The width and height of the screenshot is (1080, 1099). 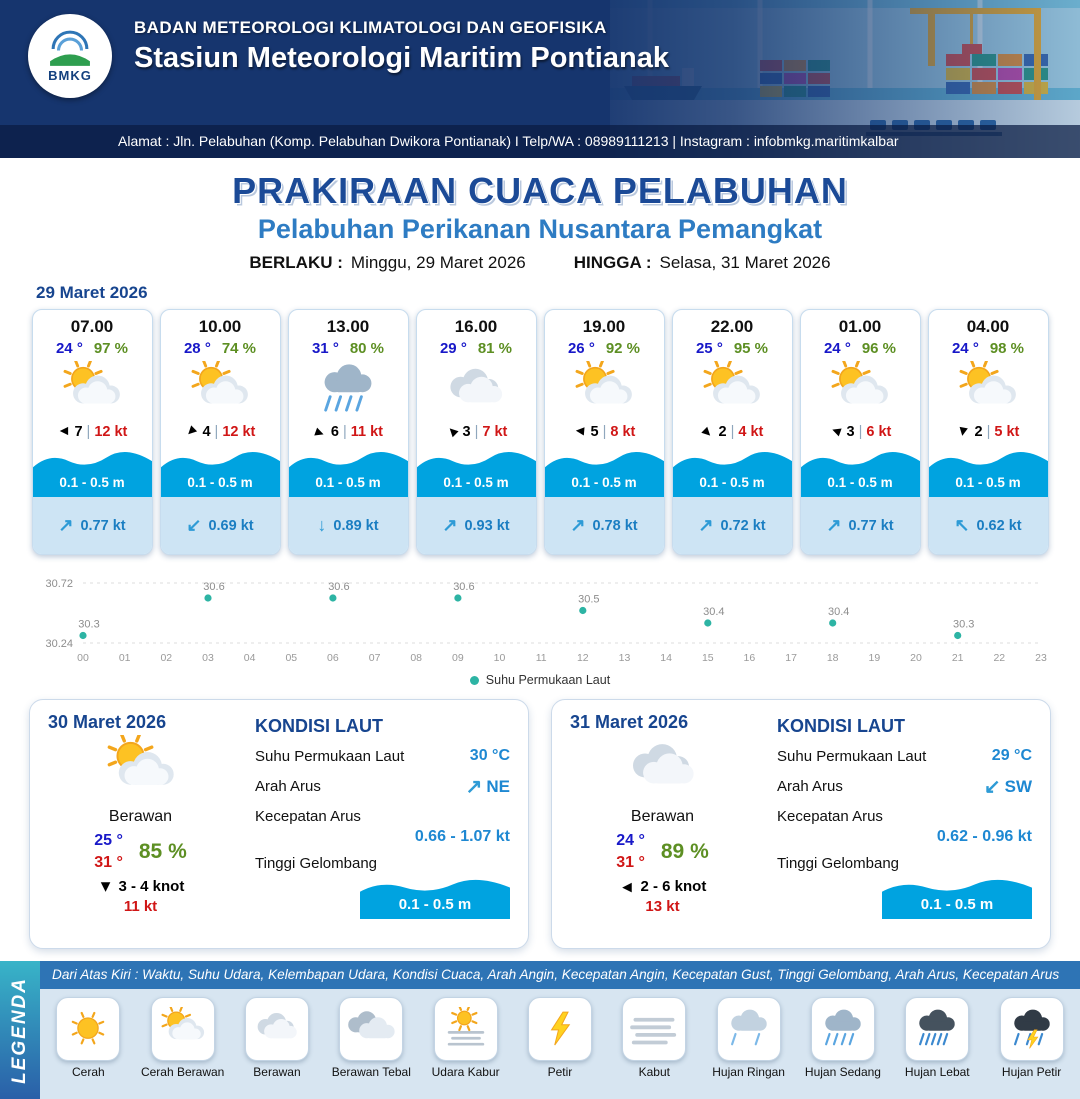 What do you see at coordinates (401, 58) in the screenshot?
I see `station-name: Stasiun Meteorologi Maritim Pontianak` at bounding box center [401, 58].